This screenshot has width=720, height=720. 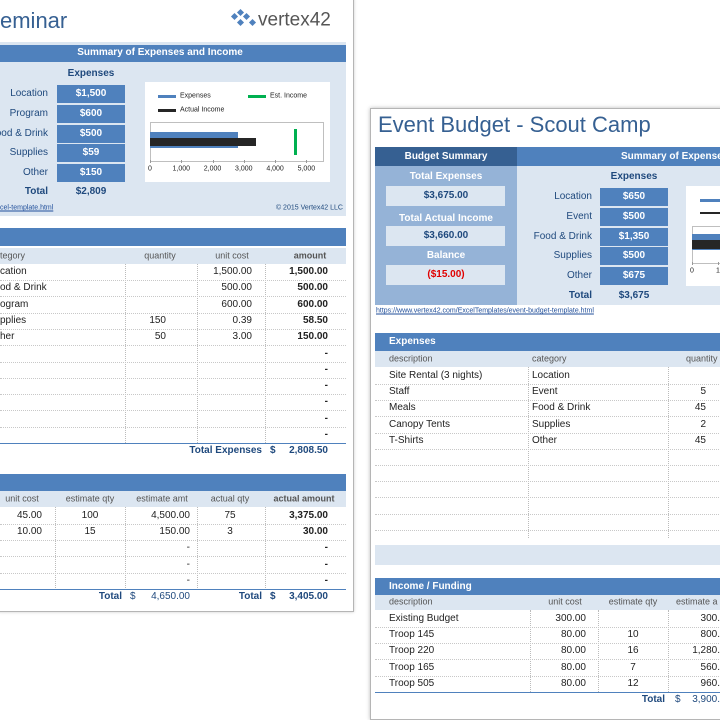 I want to click on text: Total, so click(x=110, y=596).